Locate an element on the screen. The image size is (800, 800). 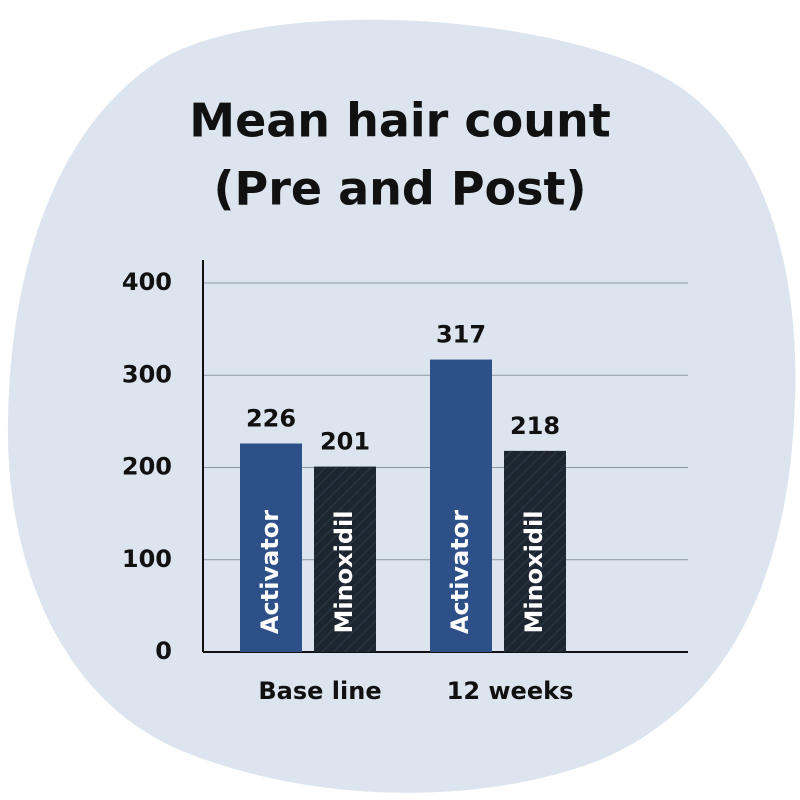
x-tick-label: 12 weeks is located at coordinates (510, 691).